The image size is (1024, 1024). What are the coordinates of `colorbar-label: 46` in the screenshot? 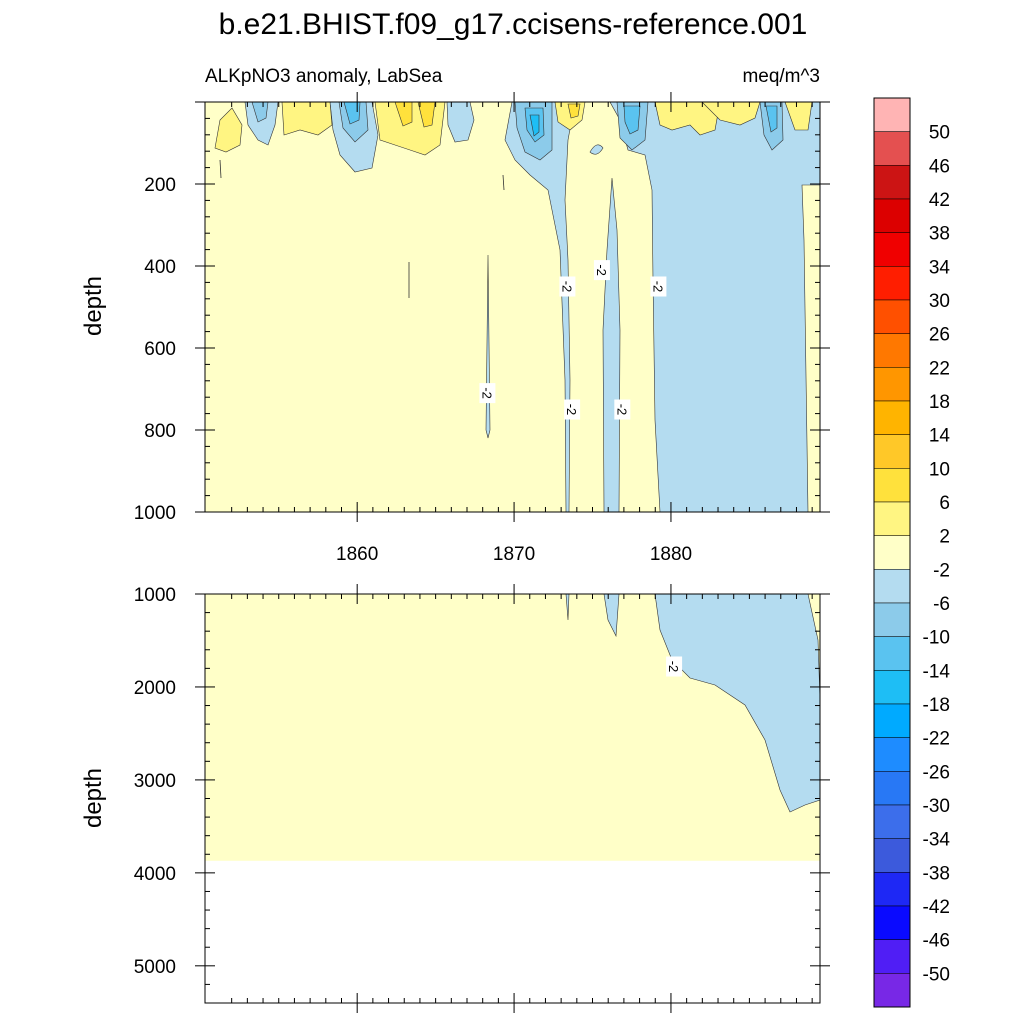 It's located at (939, 166).